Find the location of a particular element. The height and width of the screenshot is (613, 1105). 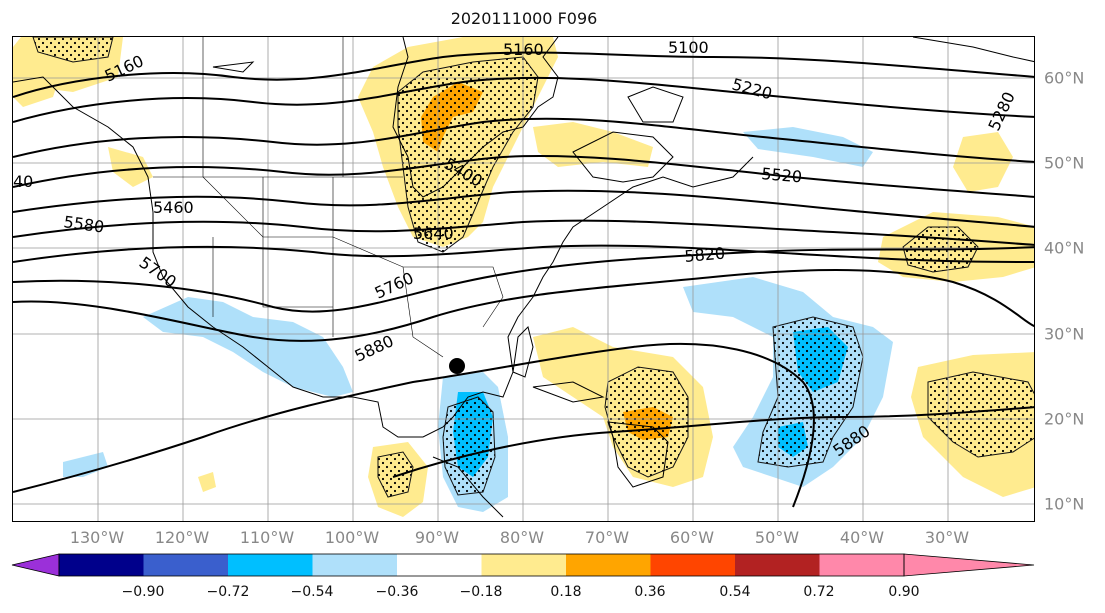

contour-label: 5640 is located at coordinates (433, 233).